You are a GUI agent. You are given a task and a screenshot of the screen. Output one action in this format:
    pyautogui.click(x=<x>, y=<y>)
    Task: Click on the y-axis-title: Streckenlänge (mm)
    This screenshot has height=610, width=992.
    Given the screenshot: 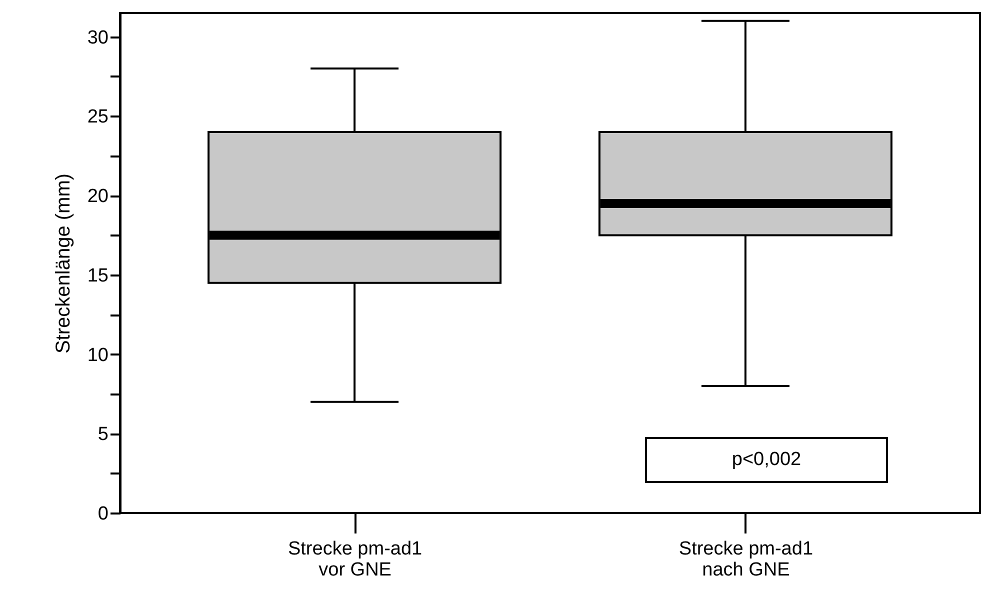 What is the action you would take?
    pyautogui.click(x=63, y=263)
    